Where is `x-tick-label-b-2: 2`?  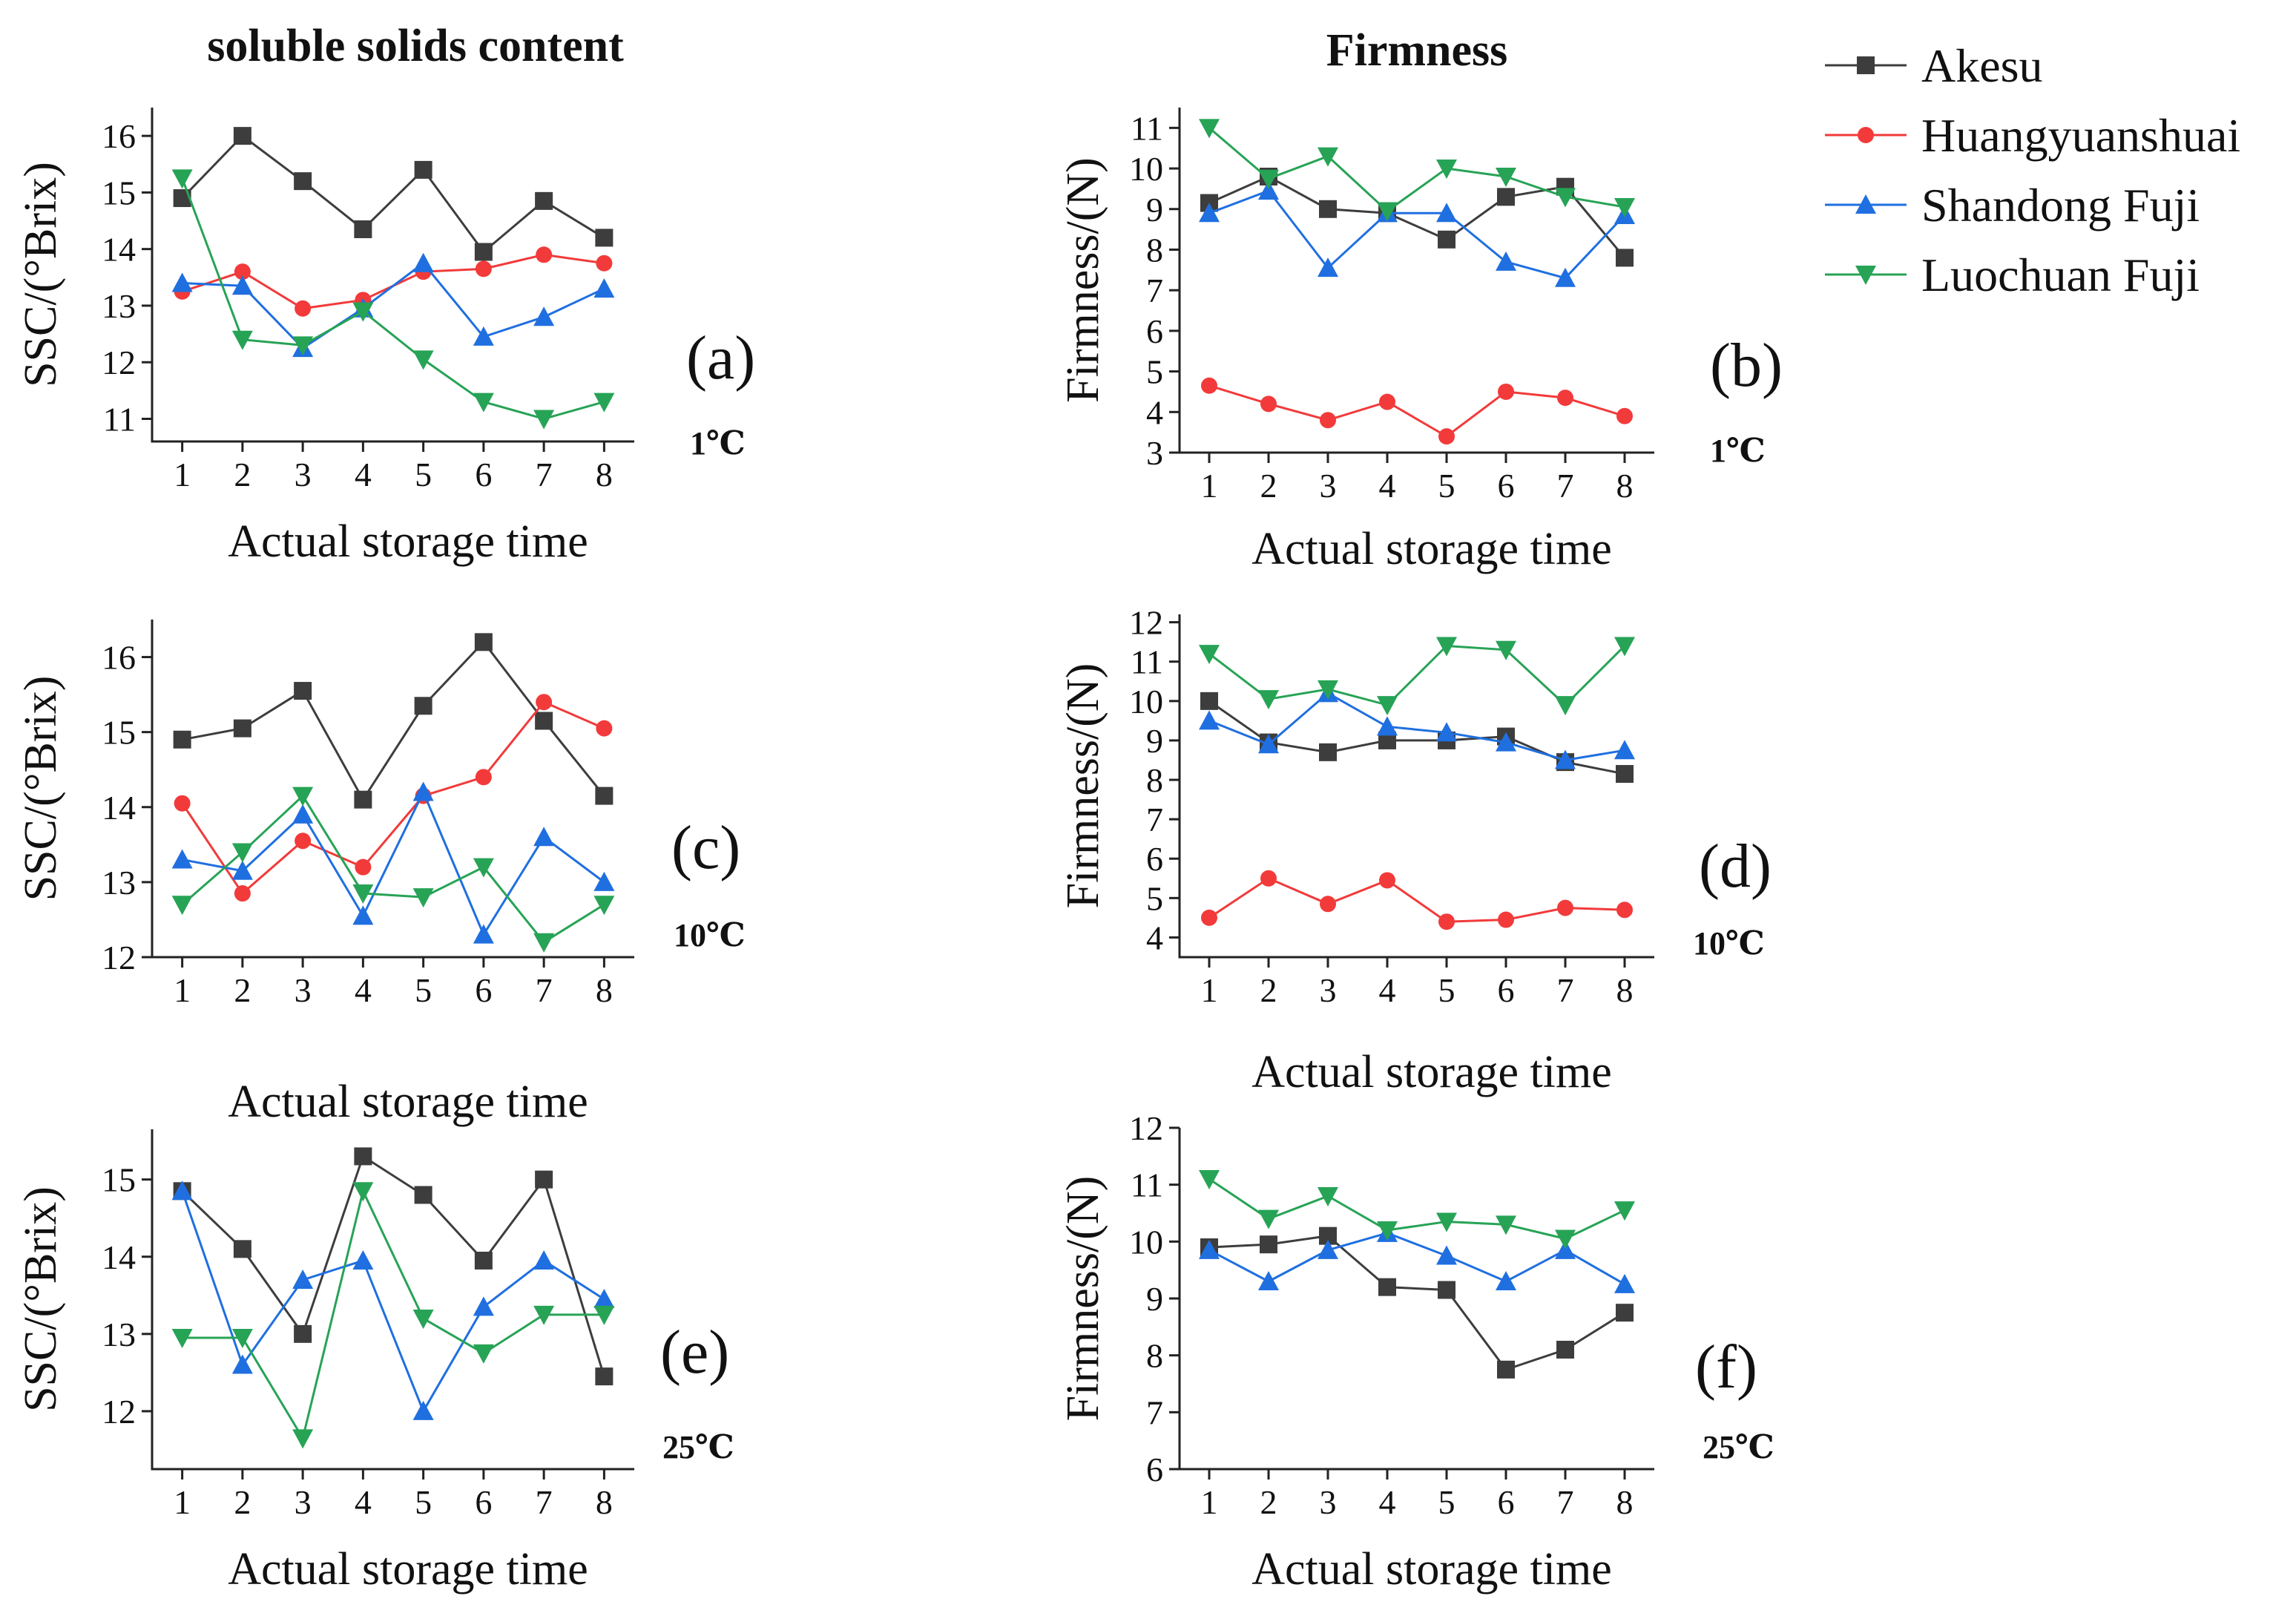
x-tick-label-b-2: 2 is located at coordinates (1268, 486).